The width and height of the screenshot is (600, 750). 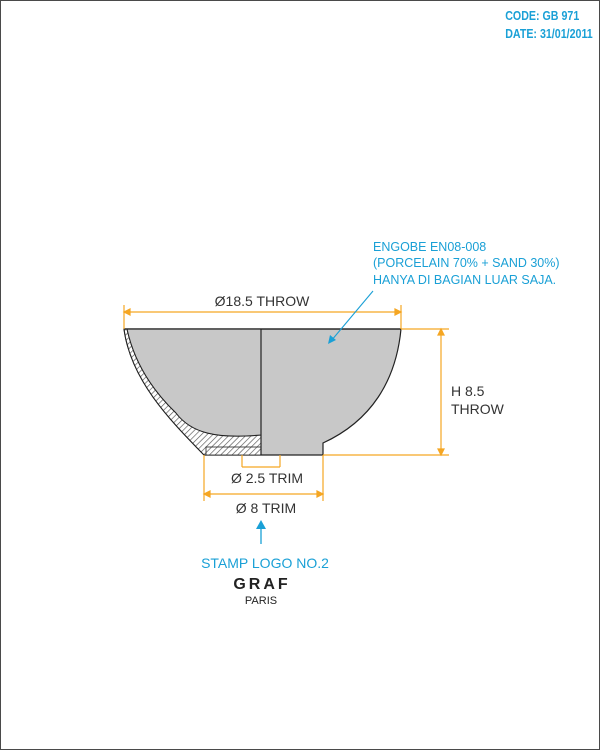 I want to click on stamp-arrow, so click(x=261, y=532).